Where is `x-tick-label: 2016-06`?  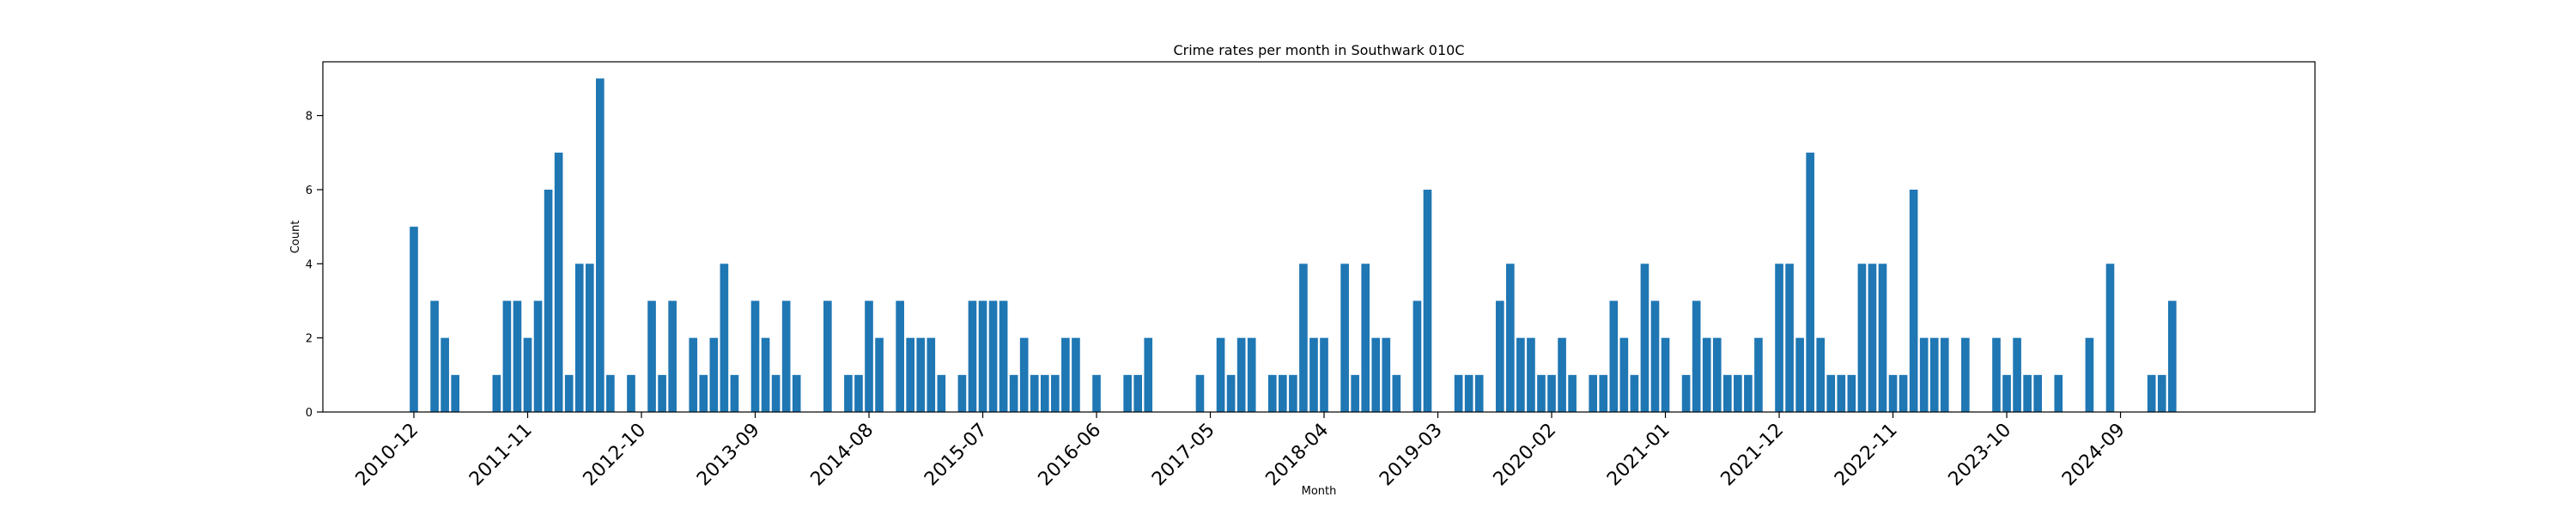 x-tick-label: 2016-06 is located at coordinates (1071, 455).